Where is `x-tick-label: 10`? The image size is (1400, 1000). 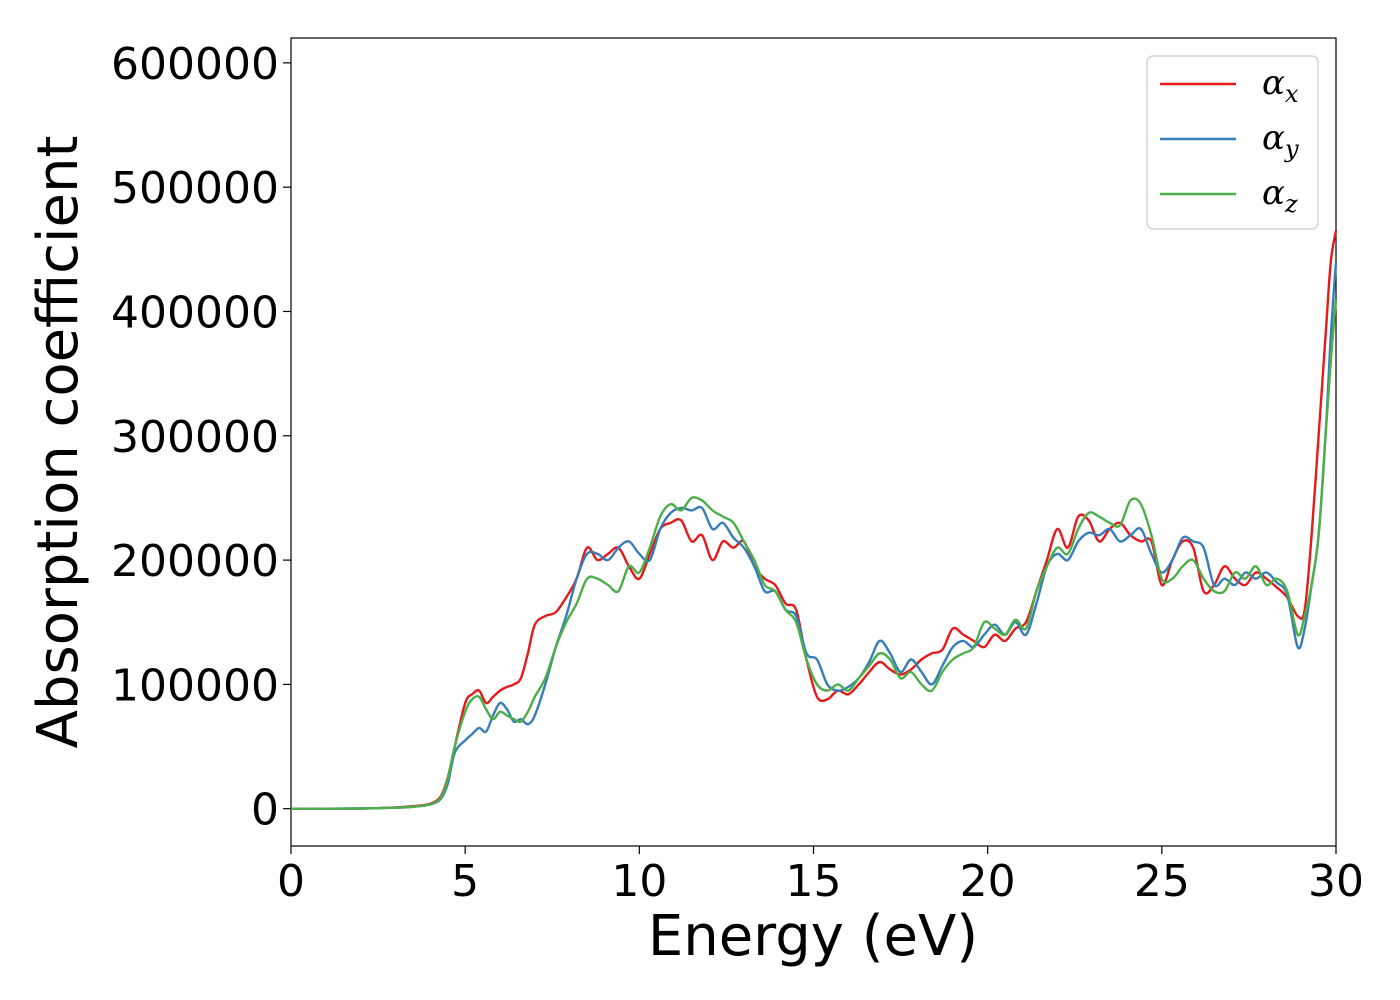 x-tick-label: 10 is located at coordinates (639, 881).